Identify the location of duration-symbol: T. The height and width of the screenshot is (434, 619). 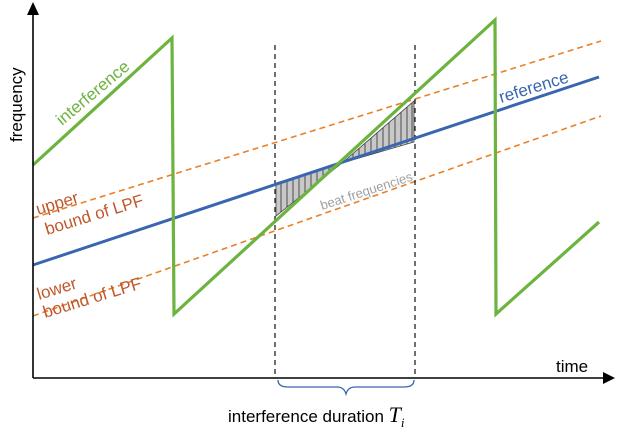
(396, 414).